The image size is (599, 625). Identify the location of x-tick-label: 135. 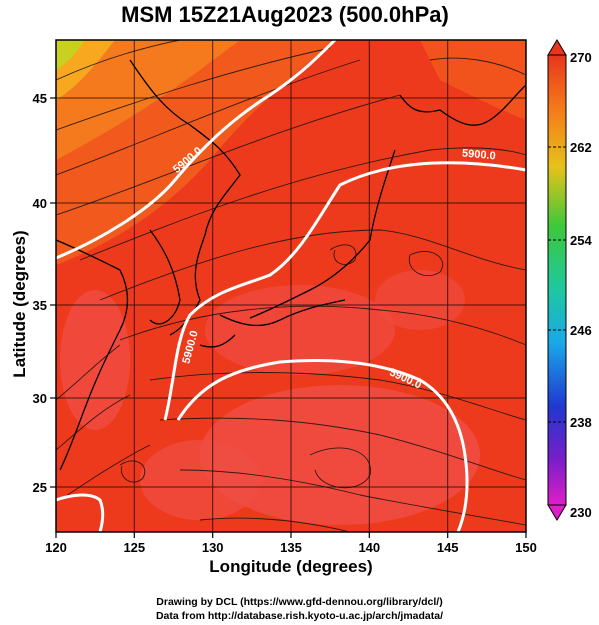
(291, 547).